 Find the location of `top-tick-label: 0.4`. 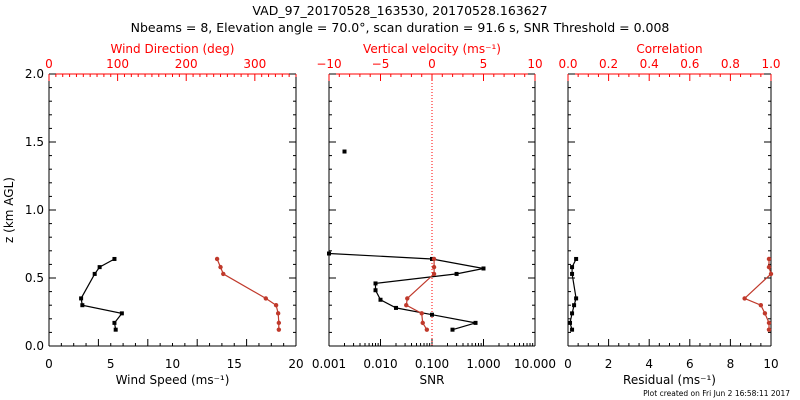

top-tick-label: 0.4 is located at coordinates (649, 64).